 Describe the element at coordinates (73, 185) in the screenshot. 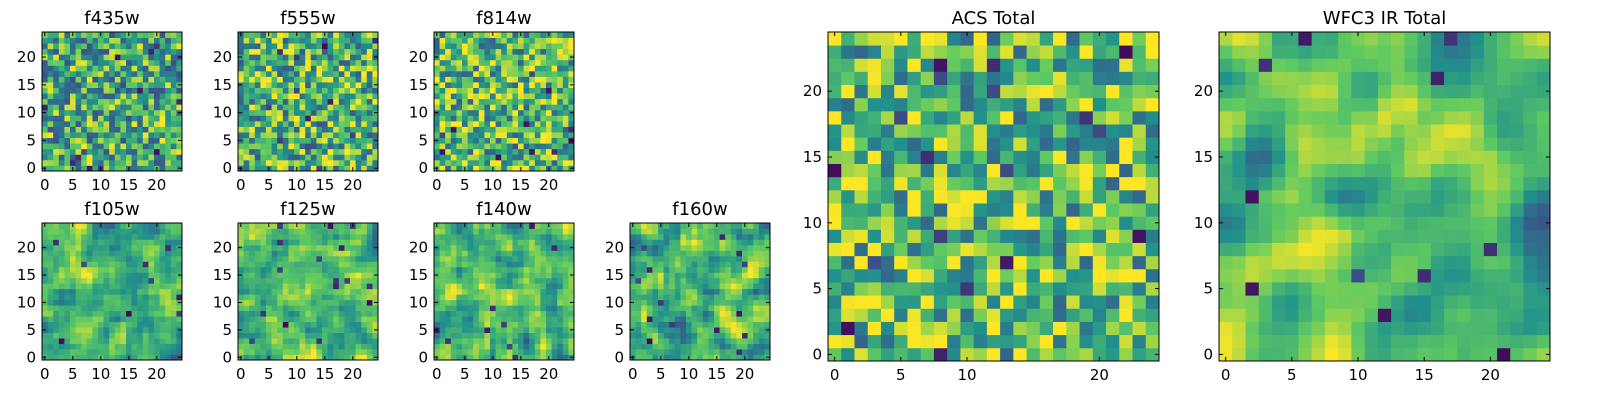

I see `x-tick-label: 5` at that location.